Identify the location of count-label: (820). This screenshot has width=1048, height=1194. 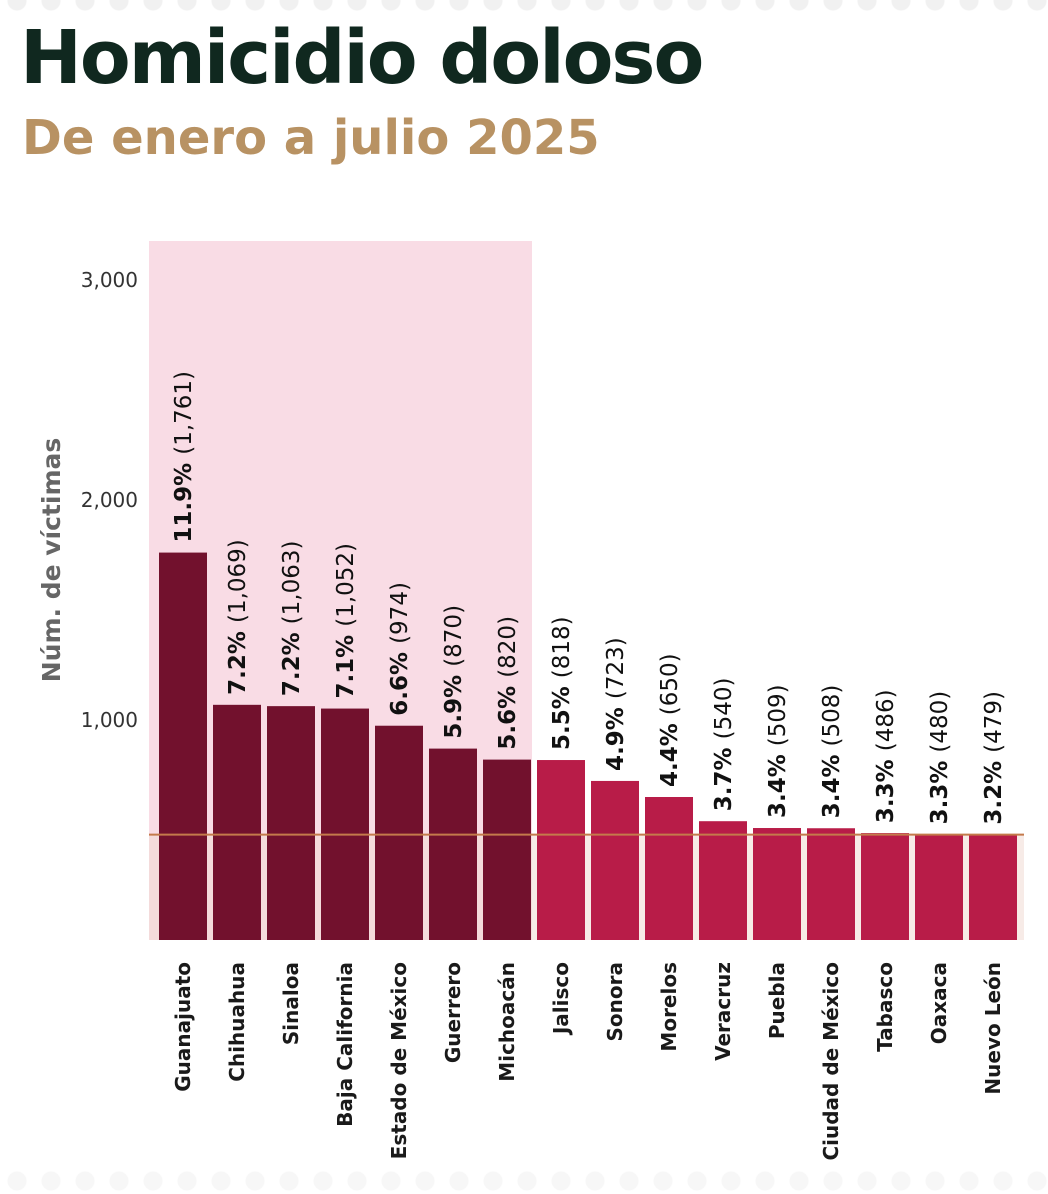
(508, 647).